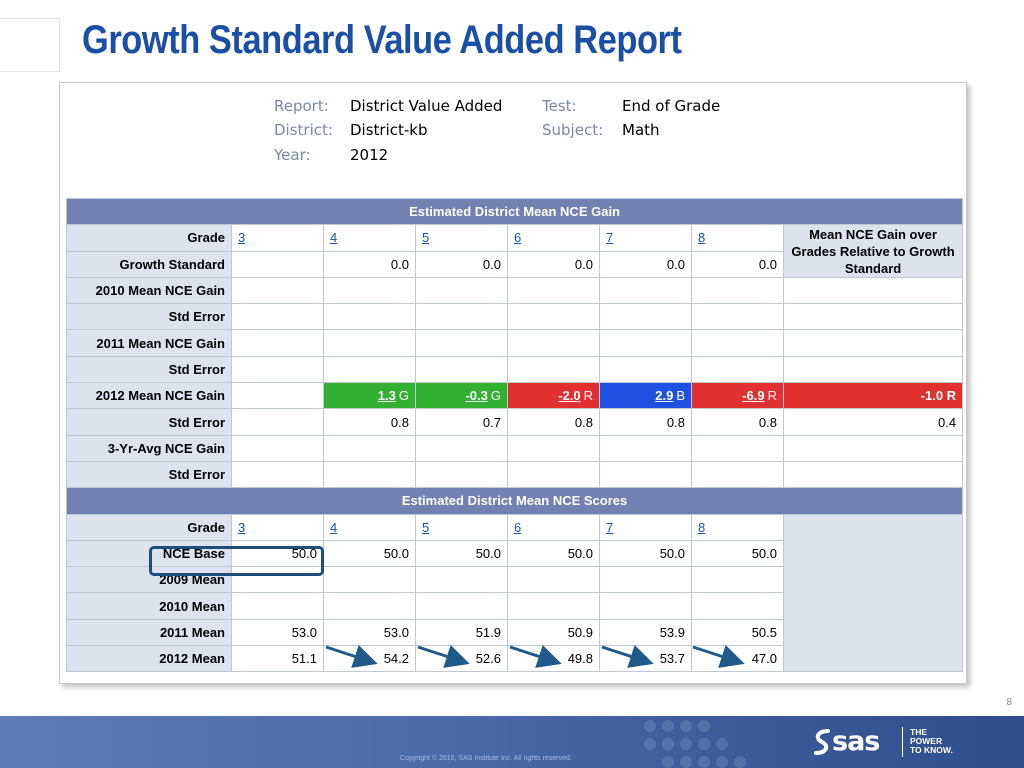 Image resolution: width=1024 pixels, height=768 pixels. What do you see at coordinates (918, 732) in the screenshot?
I see `tagline-line-1: THE` at bounding box center [918, 732].